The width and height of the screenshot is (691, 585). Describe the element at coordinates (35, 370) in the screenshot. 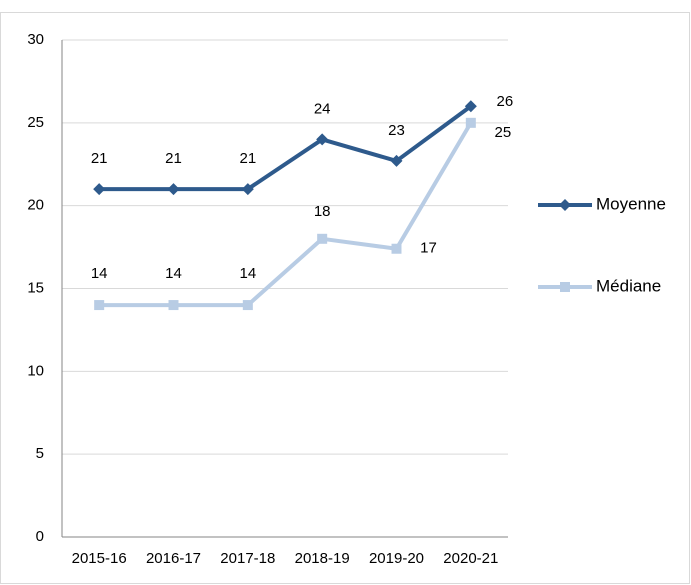

I see `y-tick-label: 10` at that location.